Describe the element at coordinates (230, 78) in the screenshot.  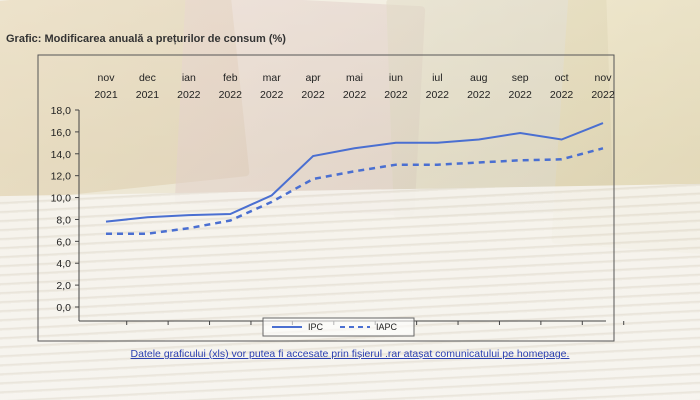
I see `x-tick-label-month: feb` at that location.